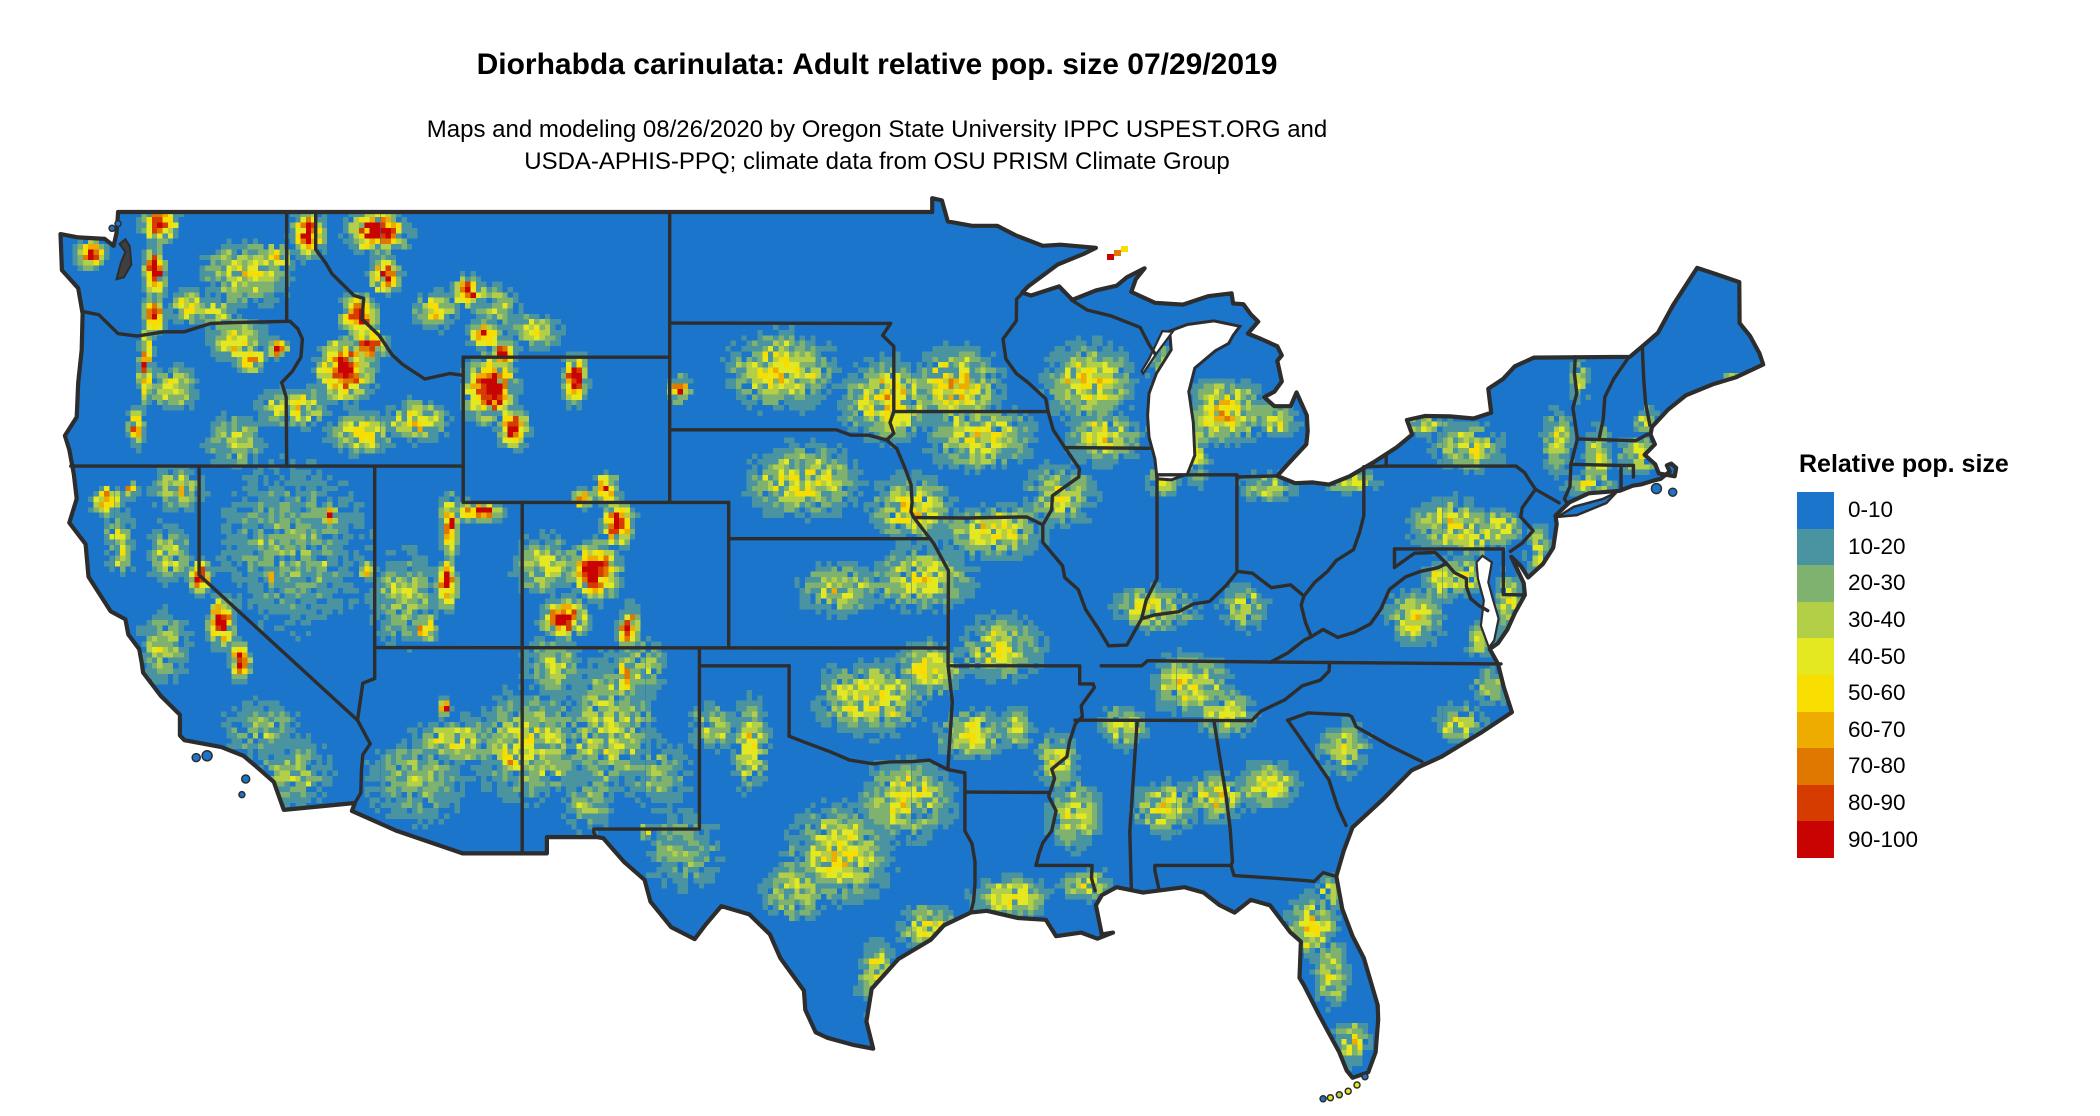 The width and height of the screenshot is (2100, 1116). Describe the element at coordinates (1877, 546) in the screenshot. I see `legend-label: 10-20` at that location.